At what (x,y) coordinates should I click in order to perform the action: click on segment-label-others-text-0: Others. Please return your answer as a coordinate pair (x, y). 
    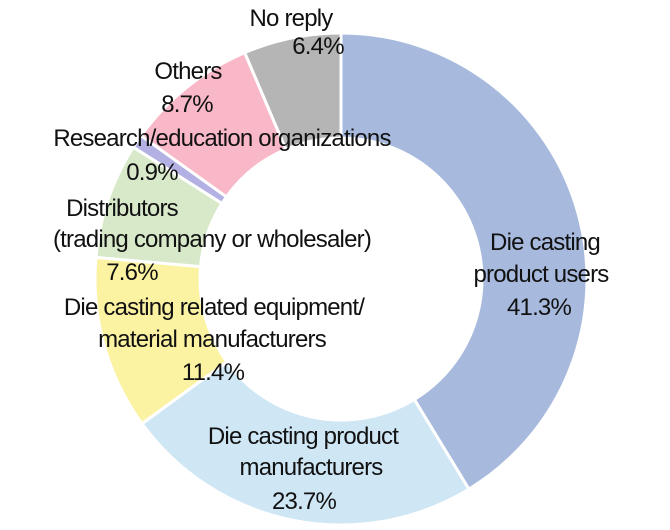
    Looking at the image, I should click on (188, 71).